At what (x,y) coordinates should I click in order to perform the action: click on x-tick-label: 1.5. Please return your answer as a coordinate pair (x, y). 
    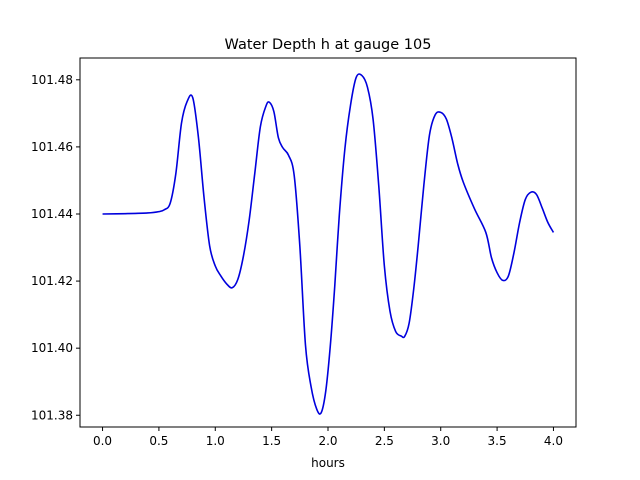
    Looking at the image, I should click on (271, 441).